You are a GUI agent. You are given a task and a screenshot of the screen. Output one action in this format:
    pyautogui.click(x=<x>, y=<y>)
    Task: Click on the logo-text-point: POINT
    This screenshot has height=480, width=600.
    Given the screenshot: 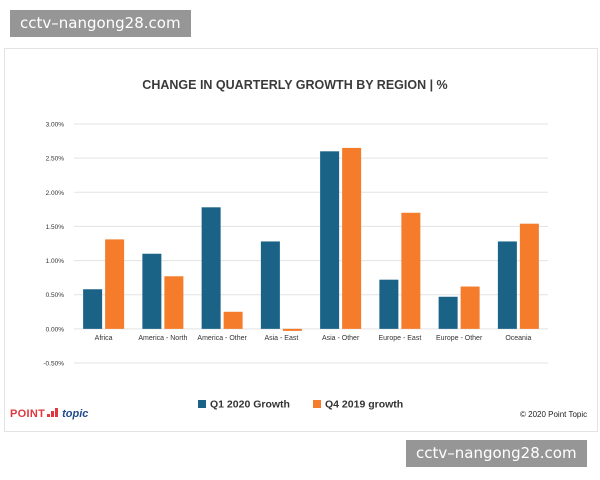 What is the action you would take?
    pyautogui.click(x=28, y=414)
    